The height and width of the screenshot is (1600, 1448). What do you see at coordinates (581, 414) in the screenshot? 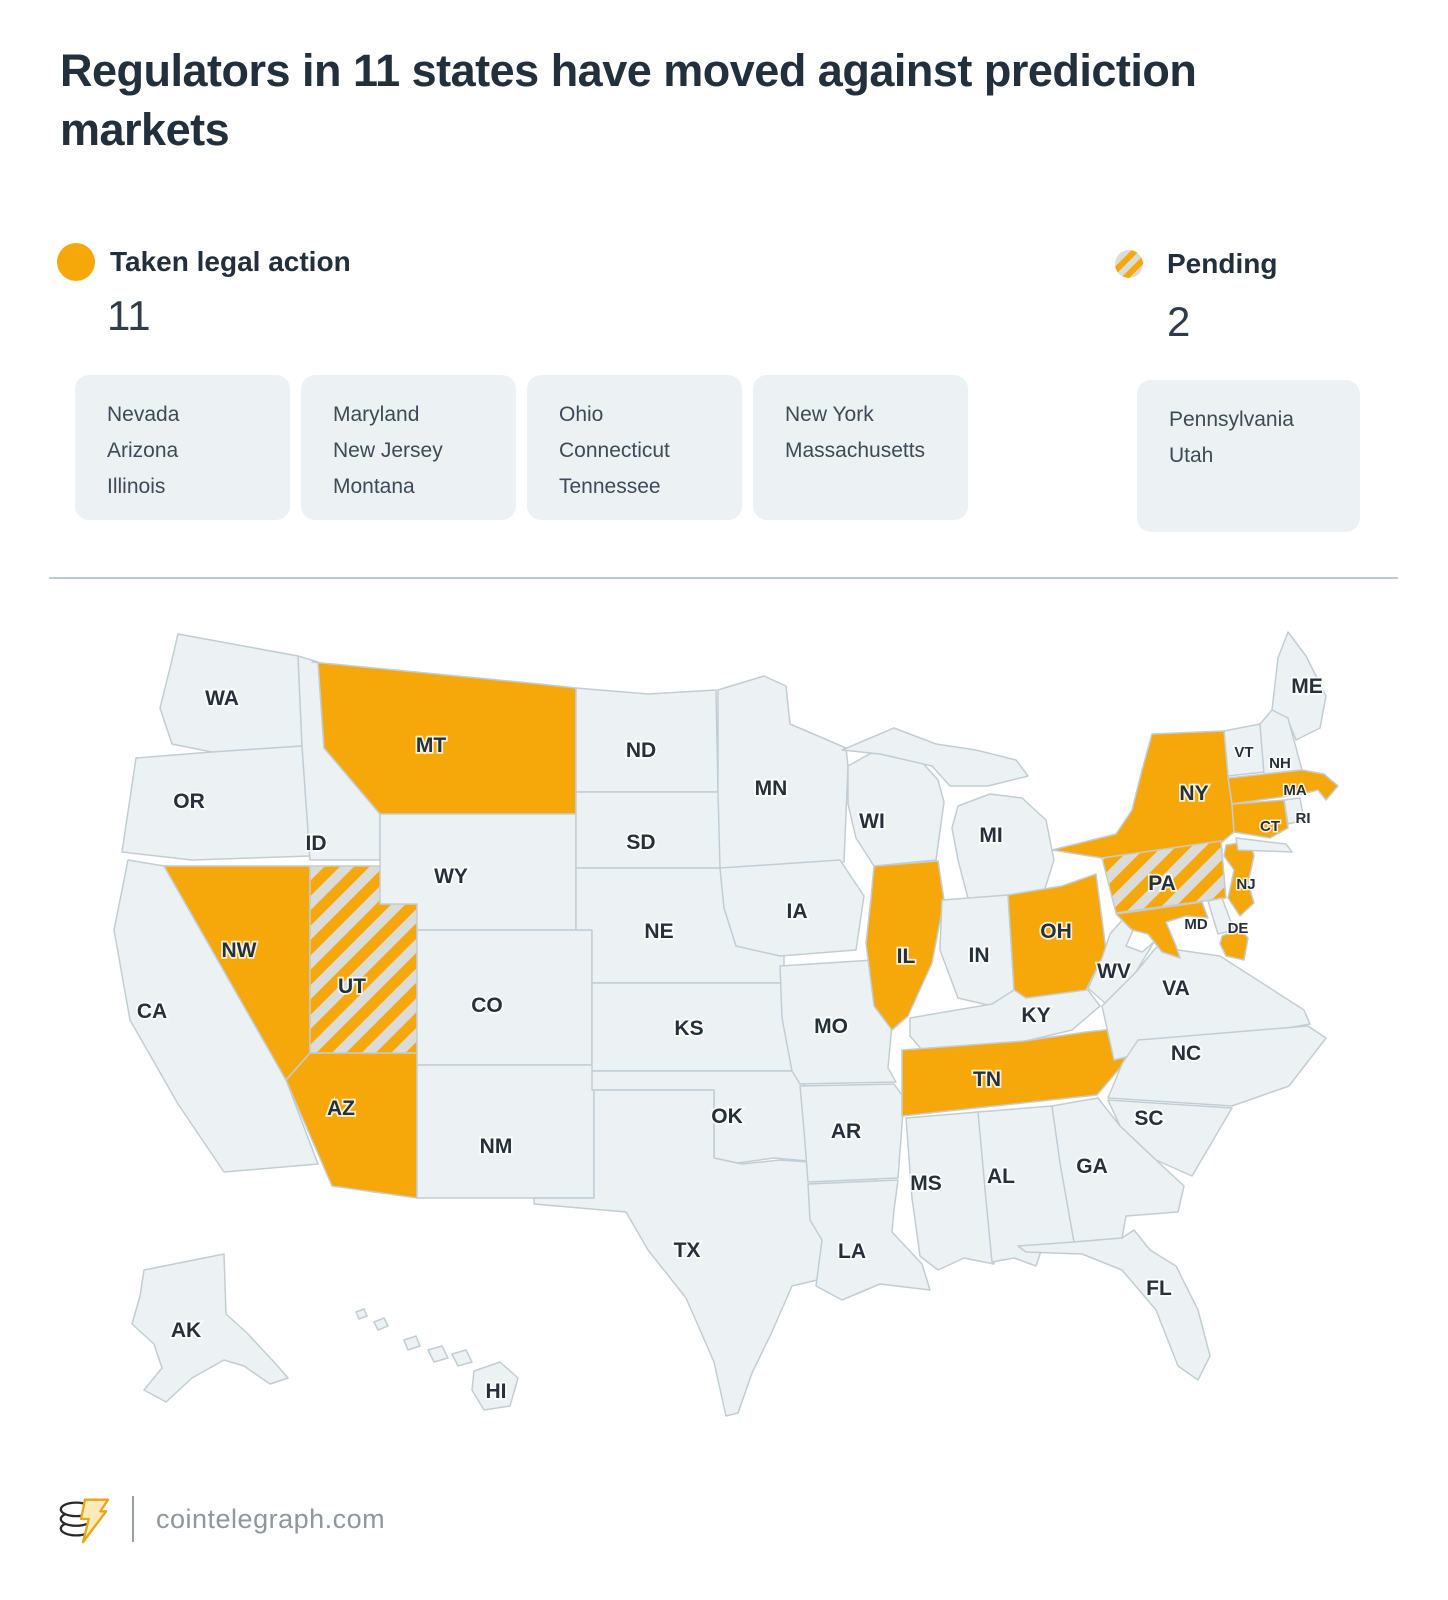
I see `state-name: Ohio` at bounding box center [581, 414].